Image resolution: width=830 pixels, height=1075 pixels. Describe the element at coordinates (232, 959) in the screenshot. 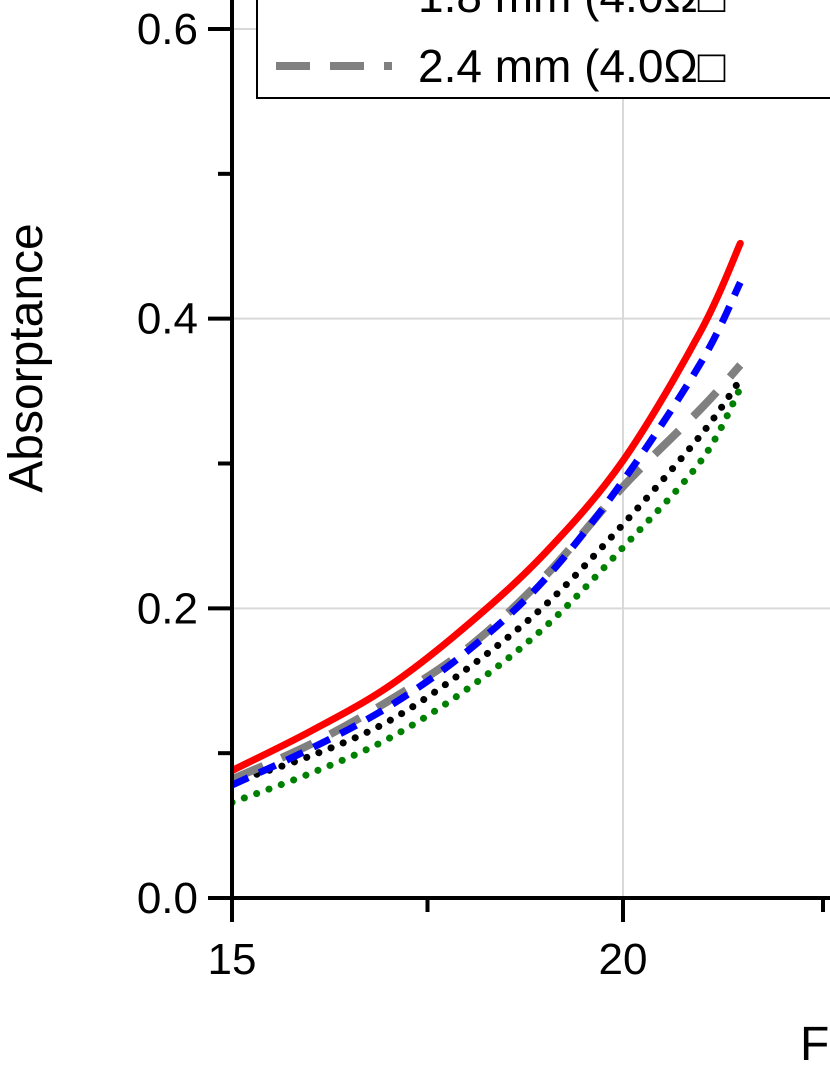

I see `x-tick-label: 15` at that location.